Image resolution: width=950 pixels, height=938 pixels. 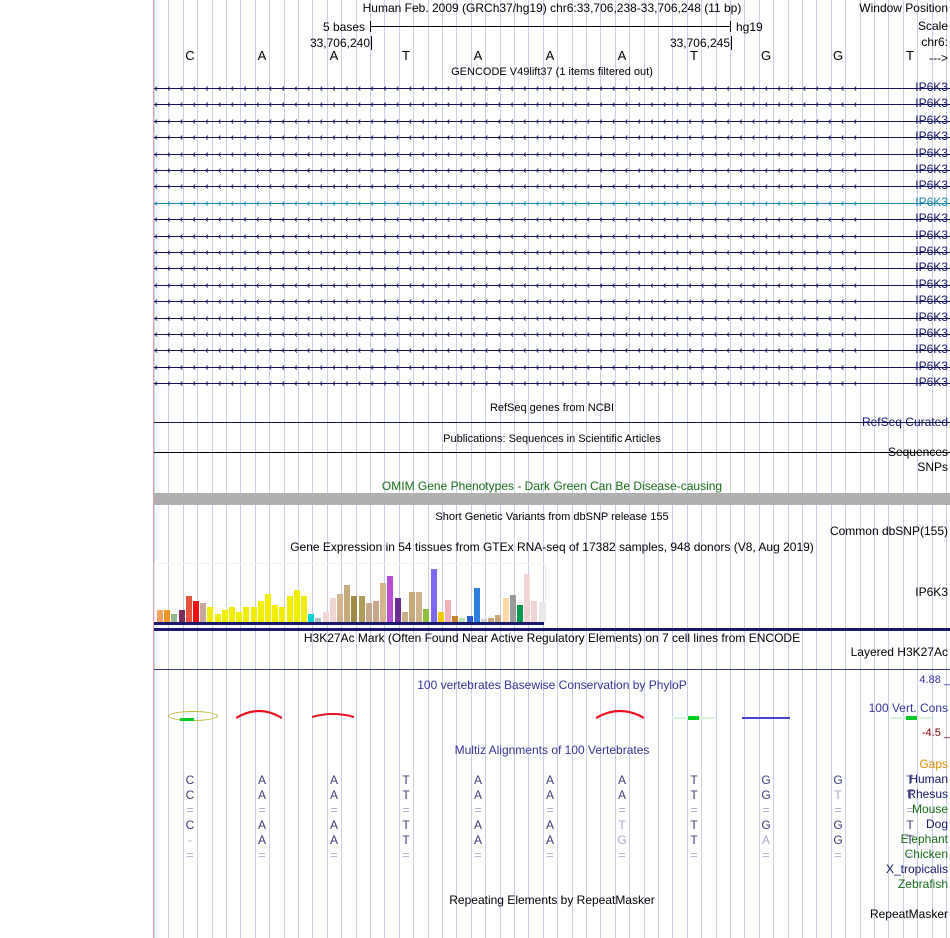 I want to click on repeatmasker-label: RepeatMasker, so click(x=908, y=914).